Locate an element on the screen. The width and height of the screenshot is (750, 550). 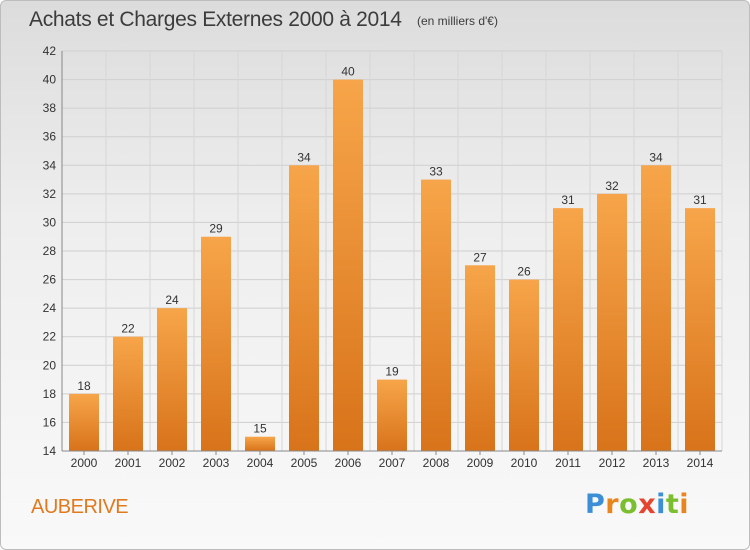
y-tick-label: 42 is located at coordinates (50, 51).